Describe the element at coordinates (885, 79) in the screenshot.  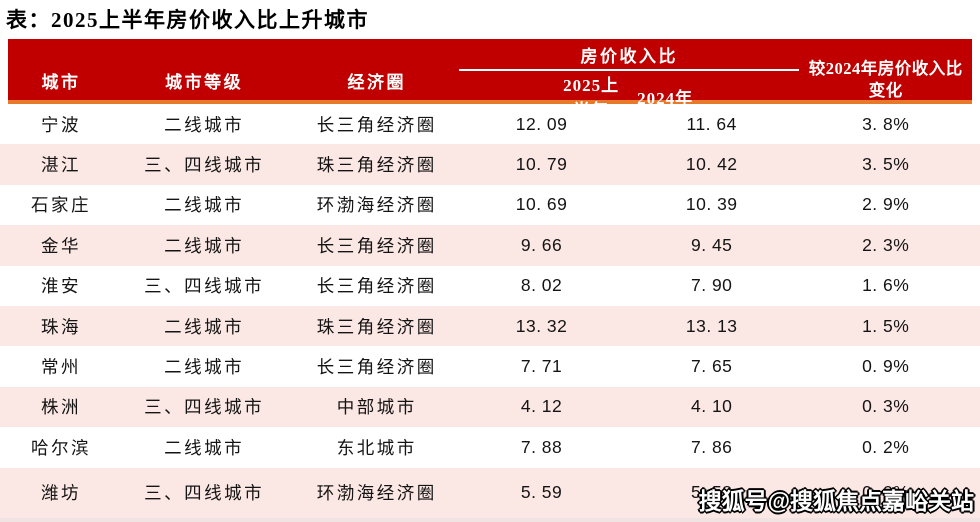
I see `column-header-change: 较2024年房价收入比变化` at that location.